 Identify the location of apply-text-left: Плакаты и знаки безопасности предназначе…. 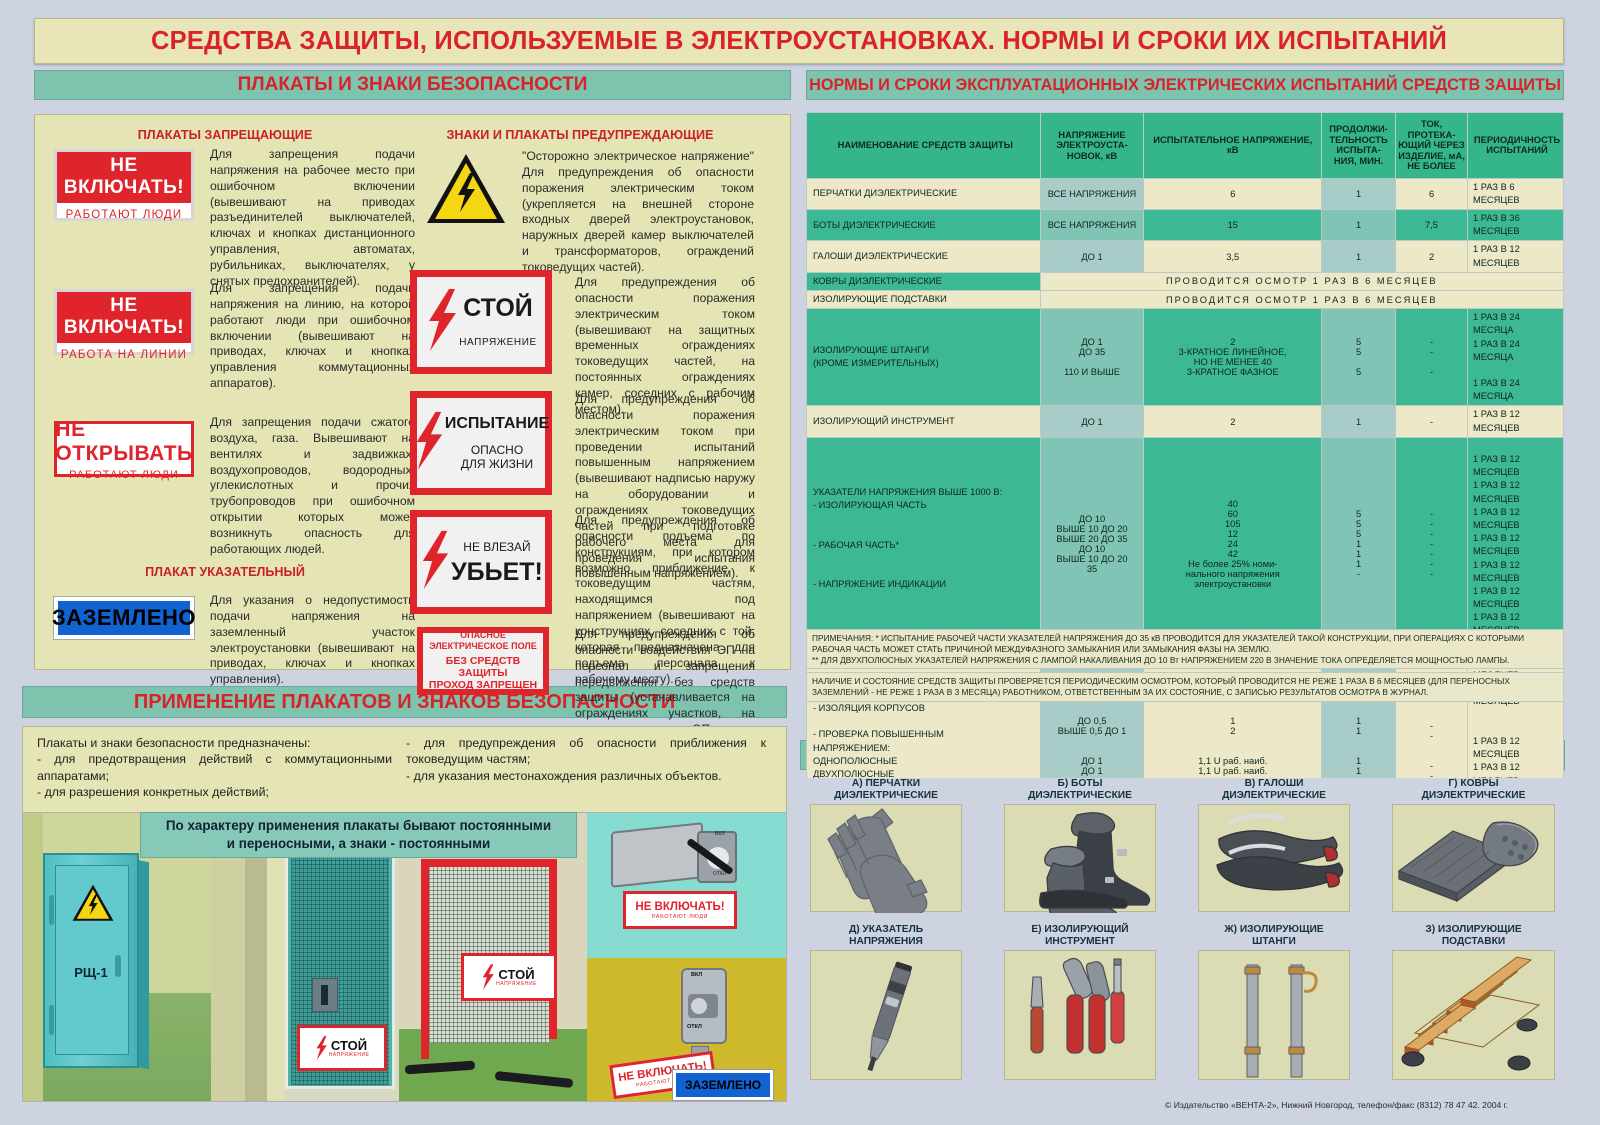
(214, 768).